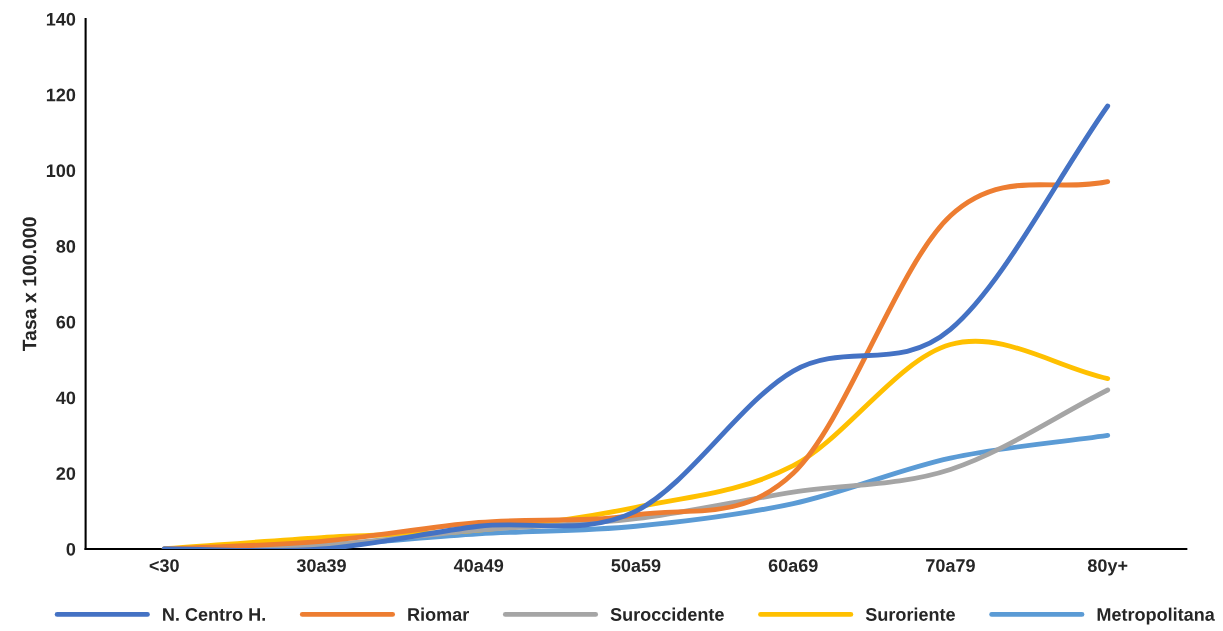 This screenshot has height=631, width=1223. What do you see at coordinates (438, 614) in the screenshot?
I see `legend-label: Riomar` at bounding box center [438, 614].